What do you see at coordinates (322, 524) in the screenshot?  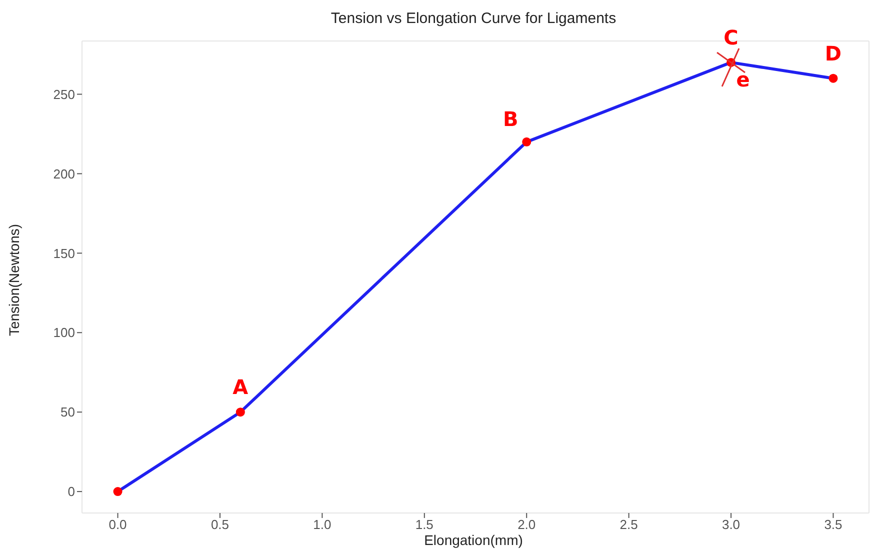 I see `x-tick-label: 1.0` at bounding box center [322, 524].